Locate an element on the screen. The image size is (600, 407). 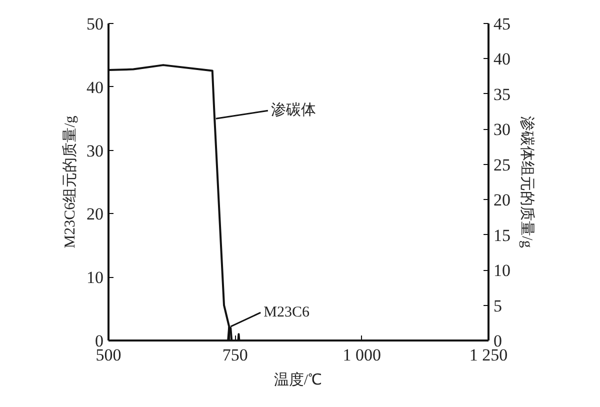
y2-tick-label: 10 is located at coordinates (502, 270).